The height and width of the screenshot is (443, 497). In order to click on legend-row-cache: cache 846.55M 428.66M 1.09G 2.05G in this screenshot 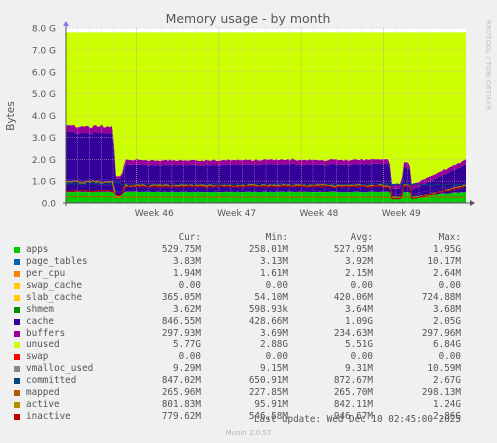, I will do `click(248, 322)`.